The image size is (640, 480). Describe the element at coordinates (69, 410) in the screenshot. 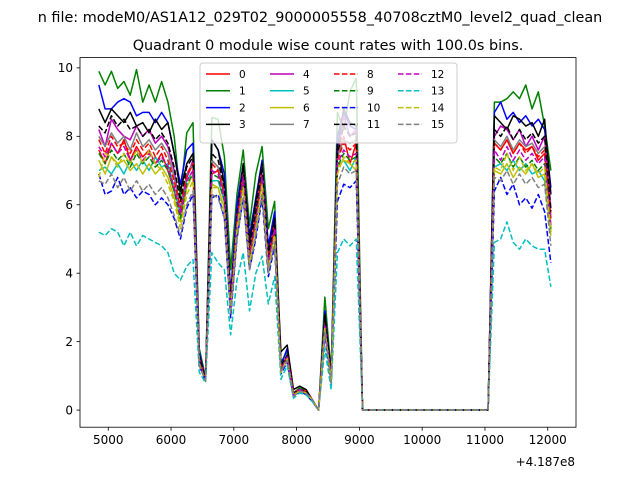

I see `y-tick-label: 0` at that location.